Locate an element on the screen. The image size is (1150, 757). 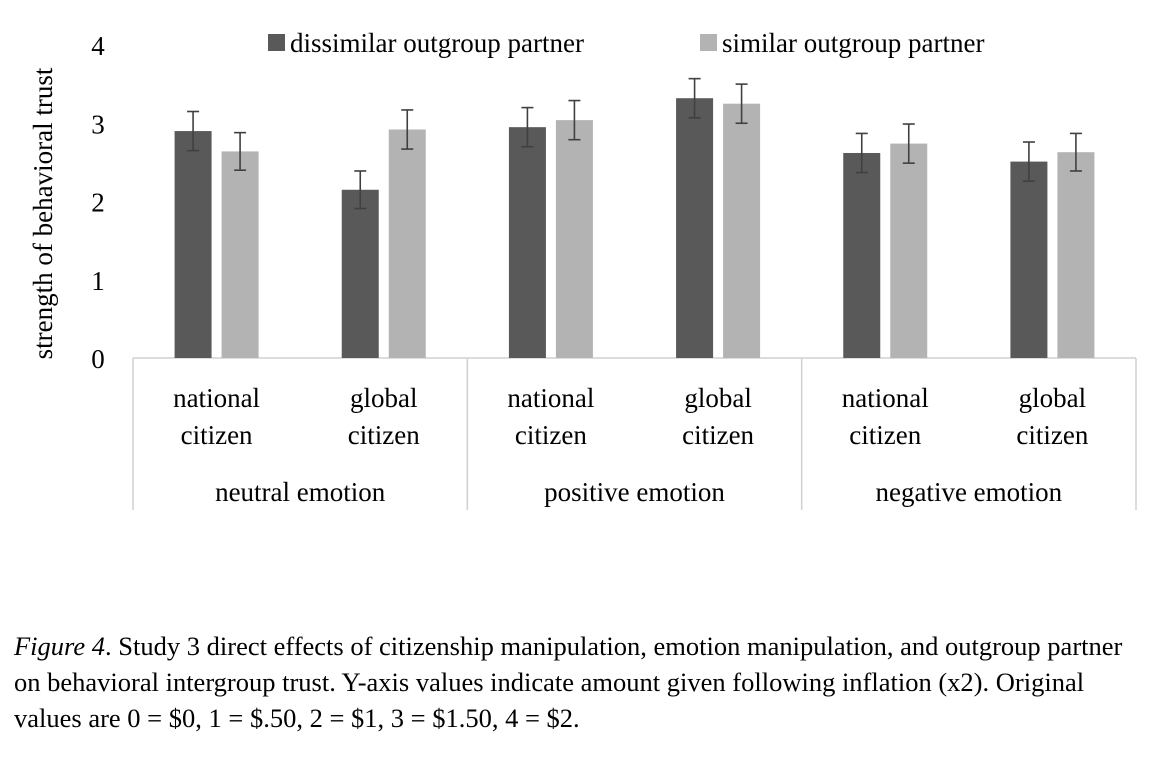
y-tick-label: 0 is located at coordinates (98, 359).